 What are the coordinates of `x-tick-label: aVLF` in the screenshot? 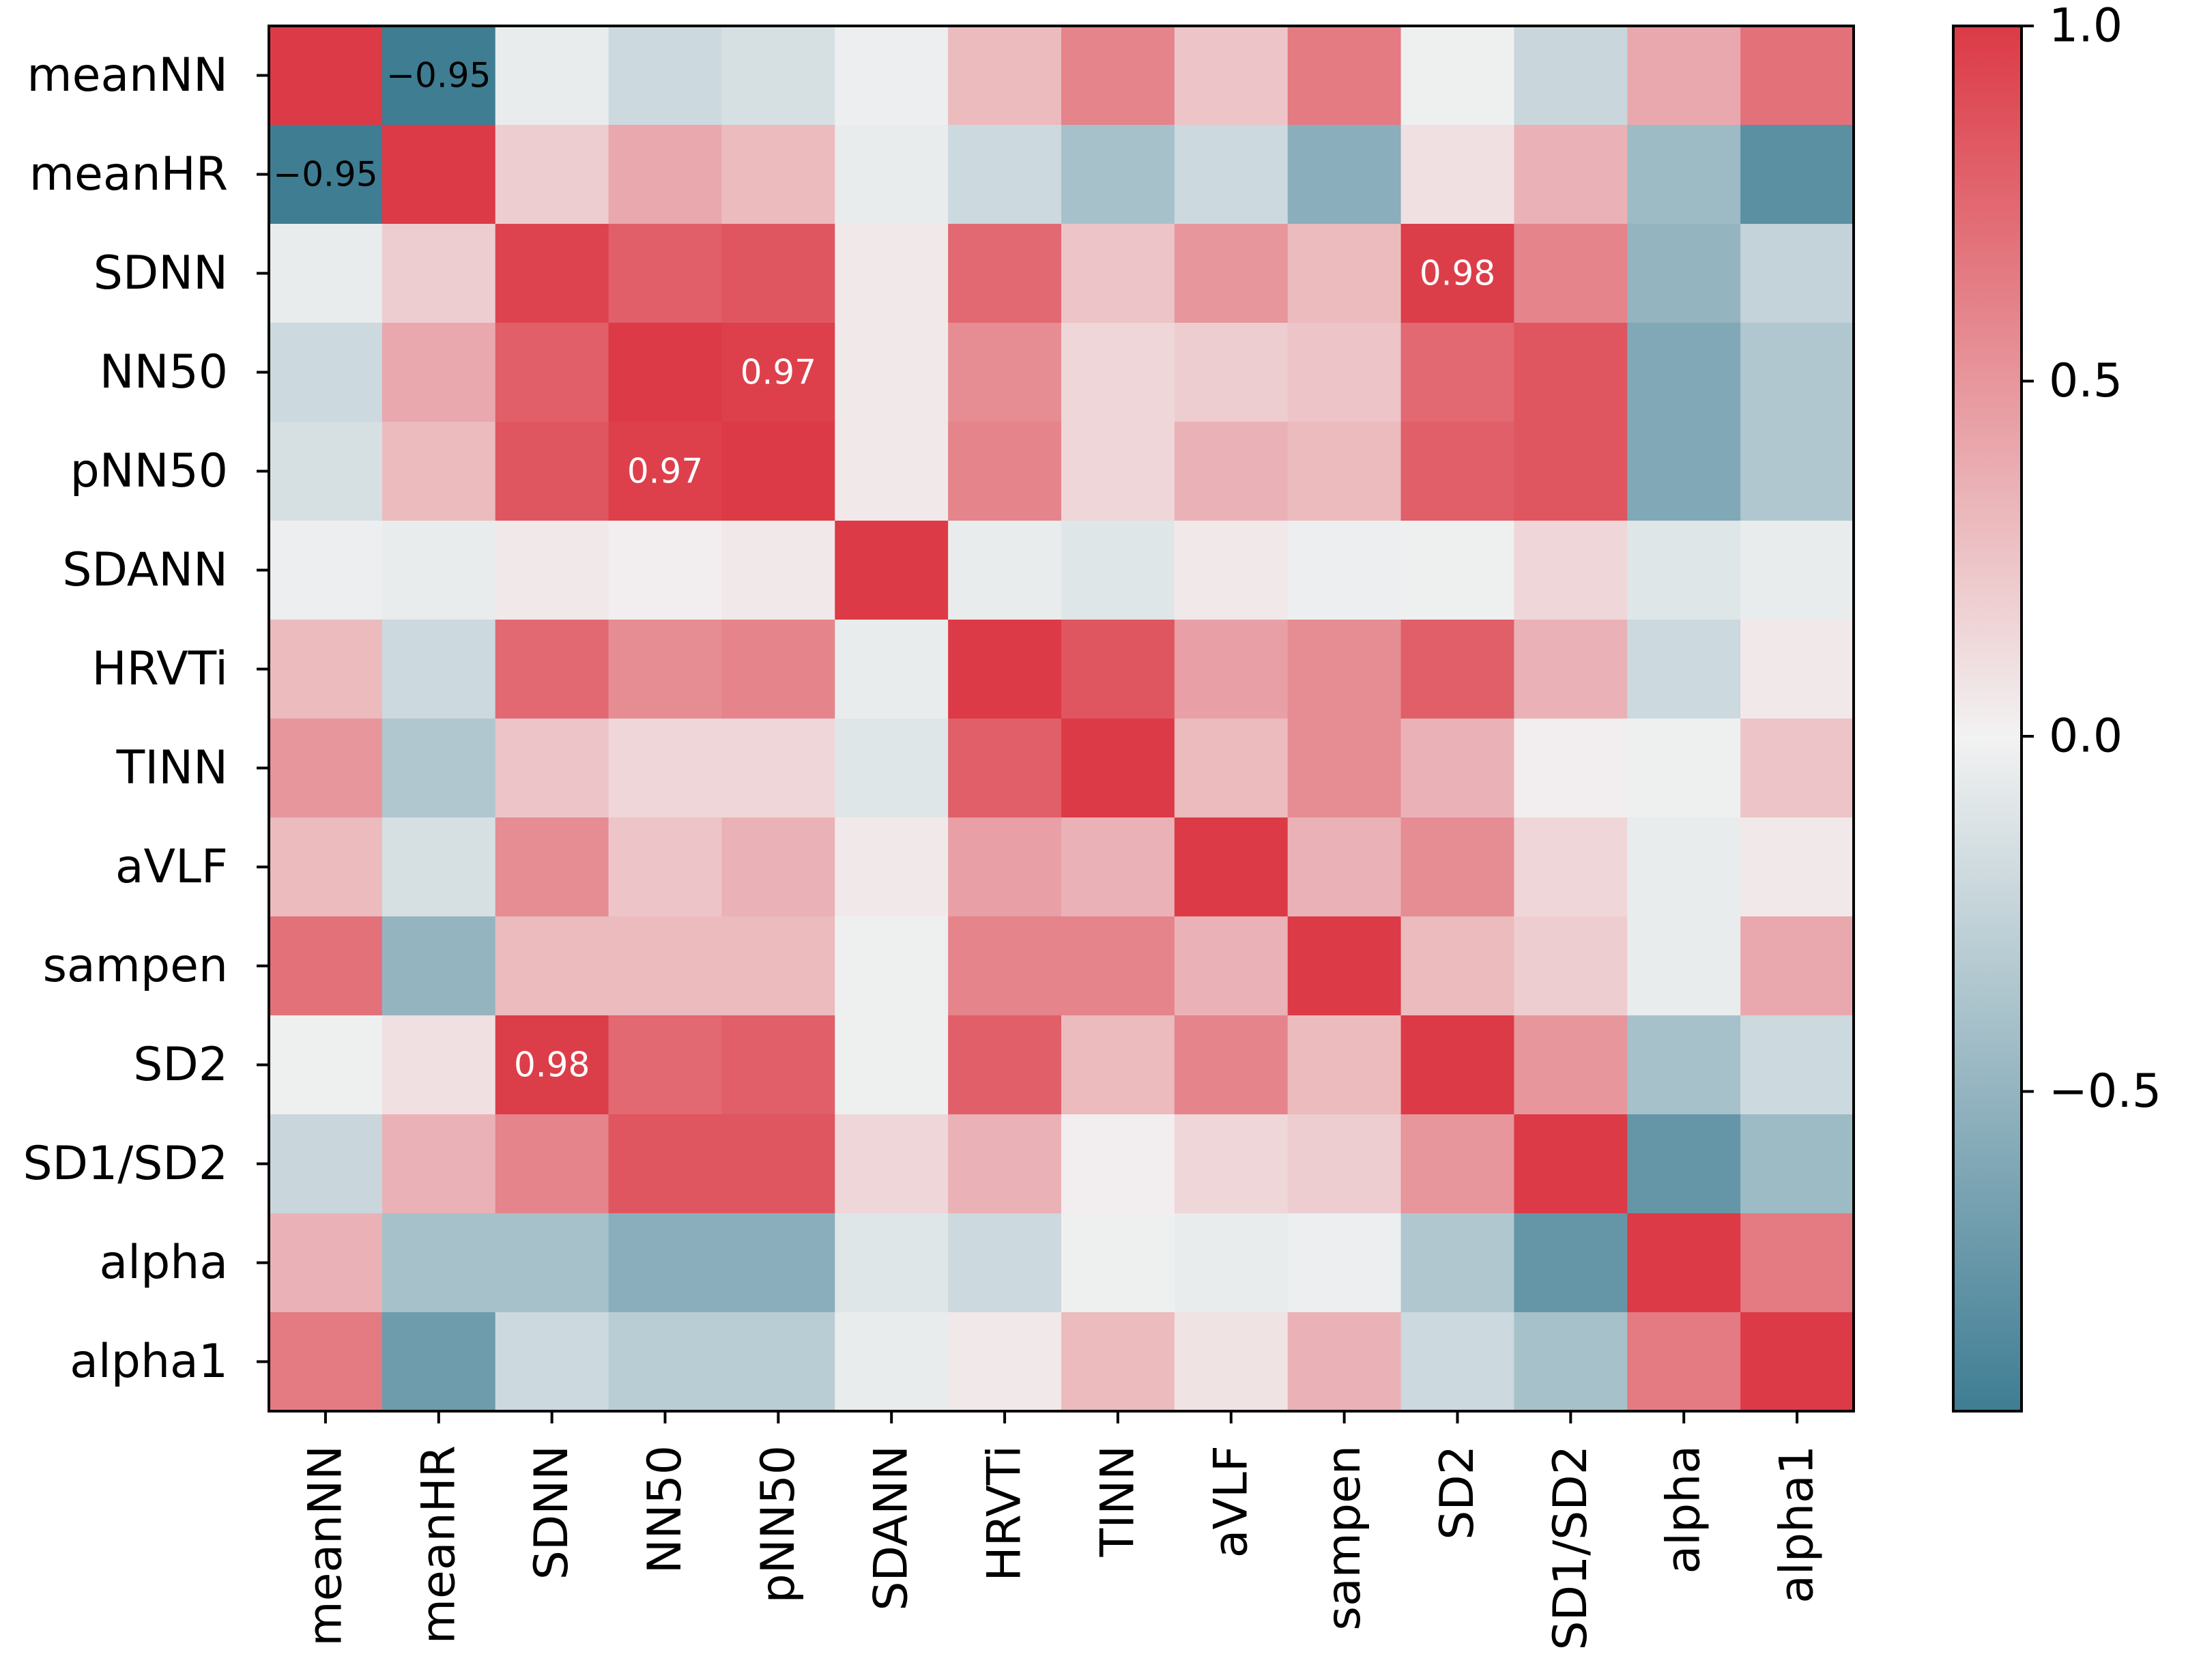 It's located at (1231, 1501).